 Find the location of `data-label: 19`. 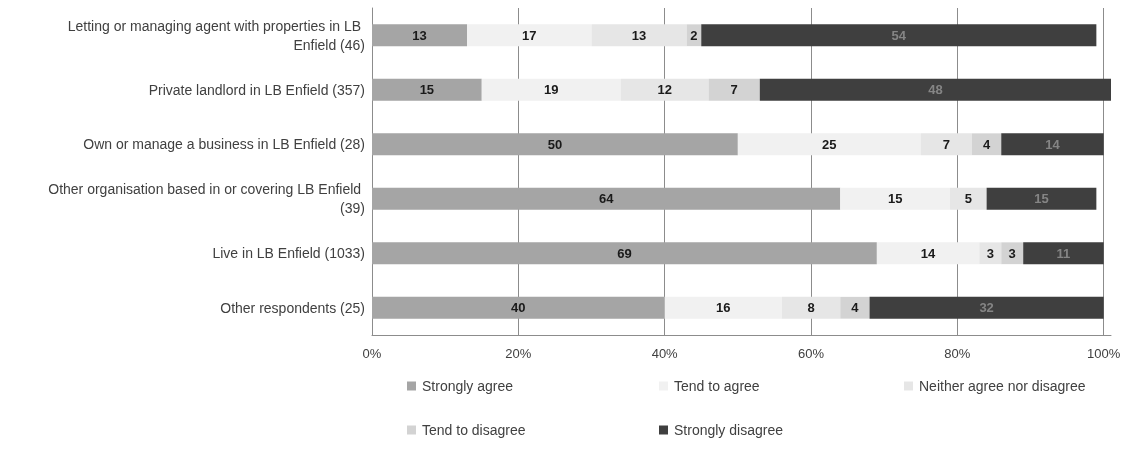

data-label: 19 is located at coordinates (551, 90).